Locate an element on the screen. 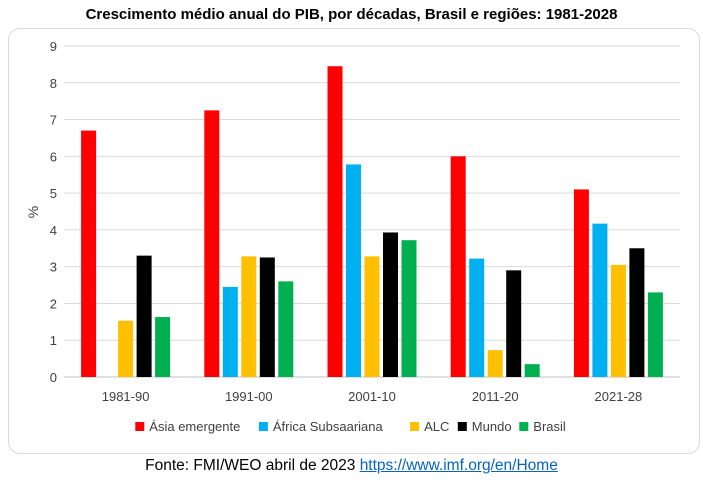  y-axis-label: % is located at coordinates (33, 212).